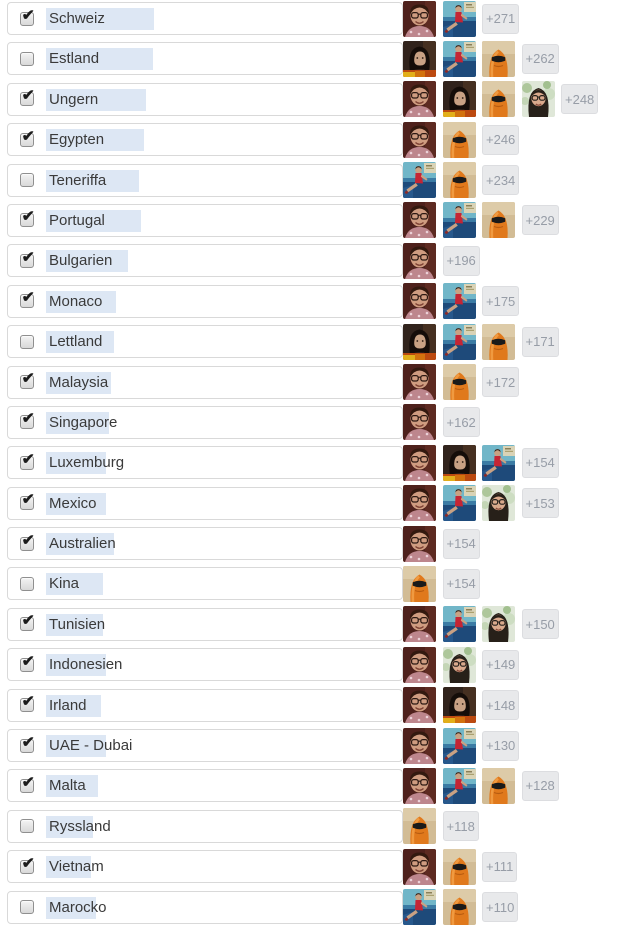 The image size is (617, 932). Describe the element at coordinates (205, 140) in the screenshot. I see `country-option: ✔ Egypten` at that location.